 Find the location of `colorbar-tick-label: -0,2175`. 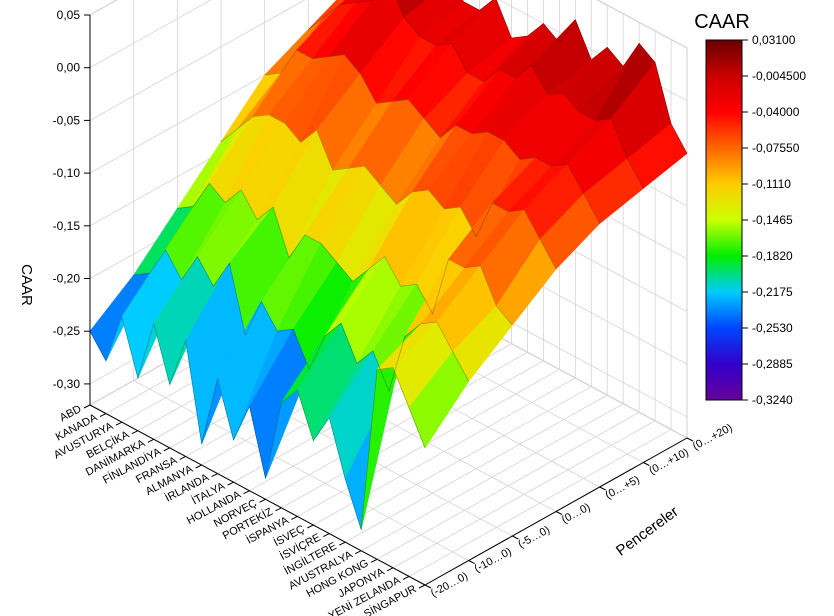

colorbar-tick-label: -0,2175 is located at coordinates (772, 292).